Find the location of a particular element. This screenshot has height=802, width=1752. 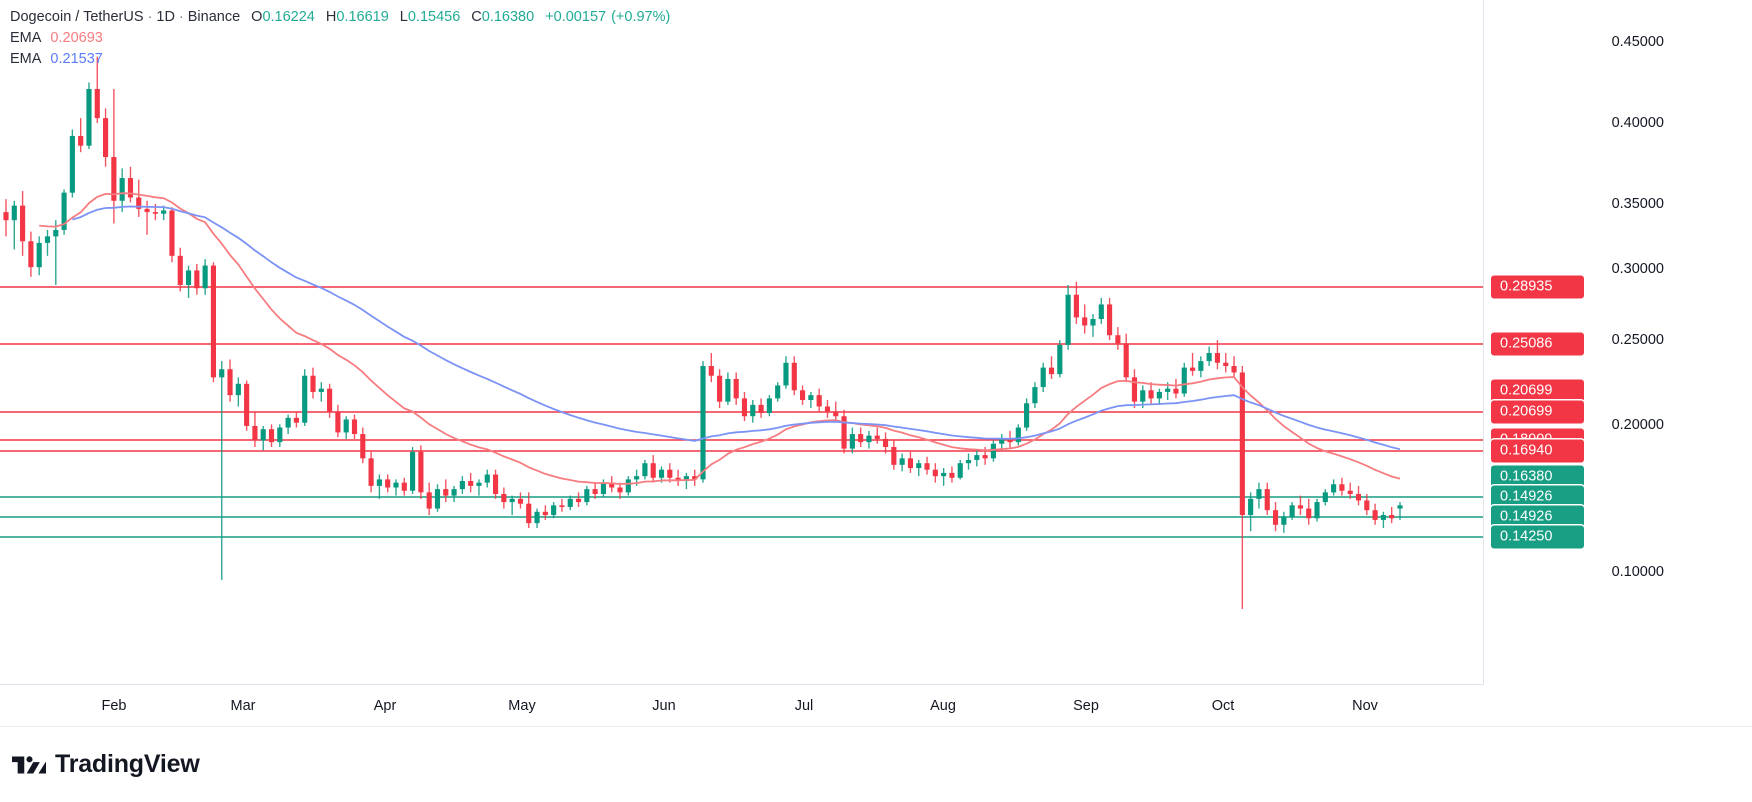

price-level-badge: 0.25086 is located at coordinates (1537, 344).